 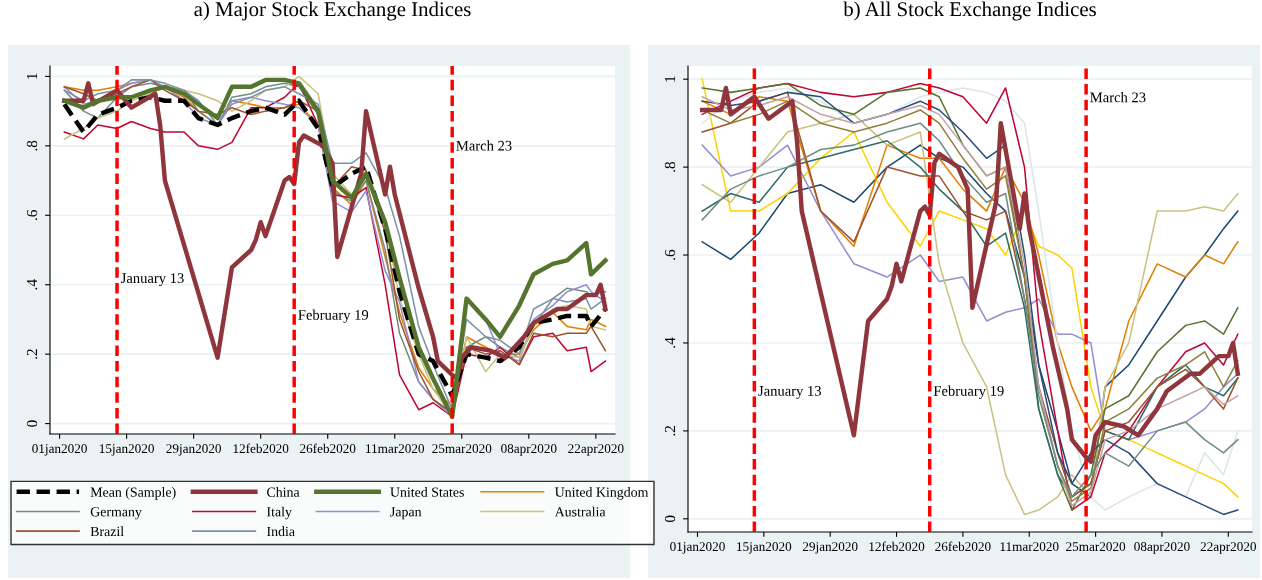 I want to click on legend-label: China, so click(x=283, y=492).